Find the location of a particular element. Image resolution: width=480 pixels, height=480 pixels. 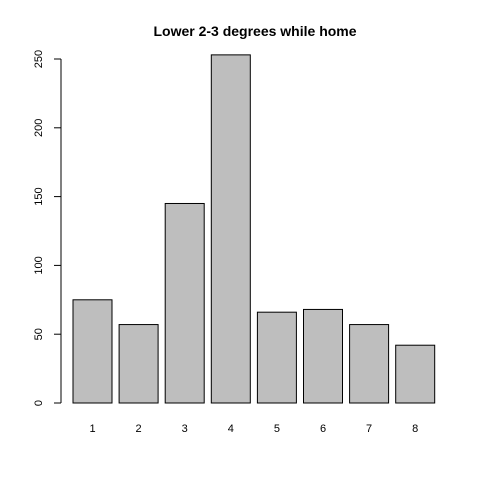

x-tick-label: 7 is located at coordinates (369, 429).